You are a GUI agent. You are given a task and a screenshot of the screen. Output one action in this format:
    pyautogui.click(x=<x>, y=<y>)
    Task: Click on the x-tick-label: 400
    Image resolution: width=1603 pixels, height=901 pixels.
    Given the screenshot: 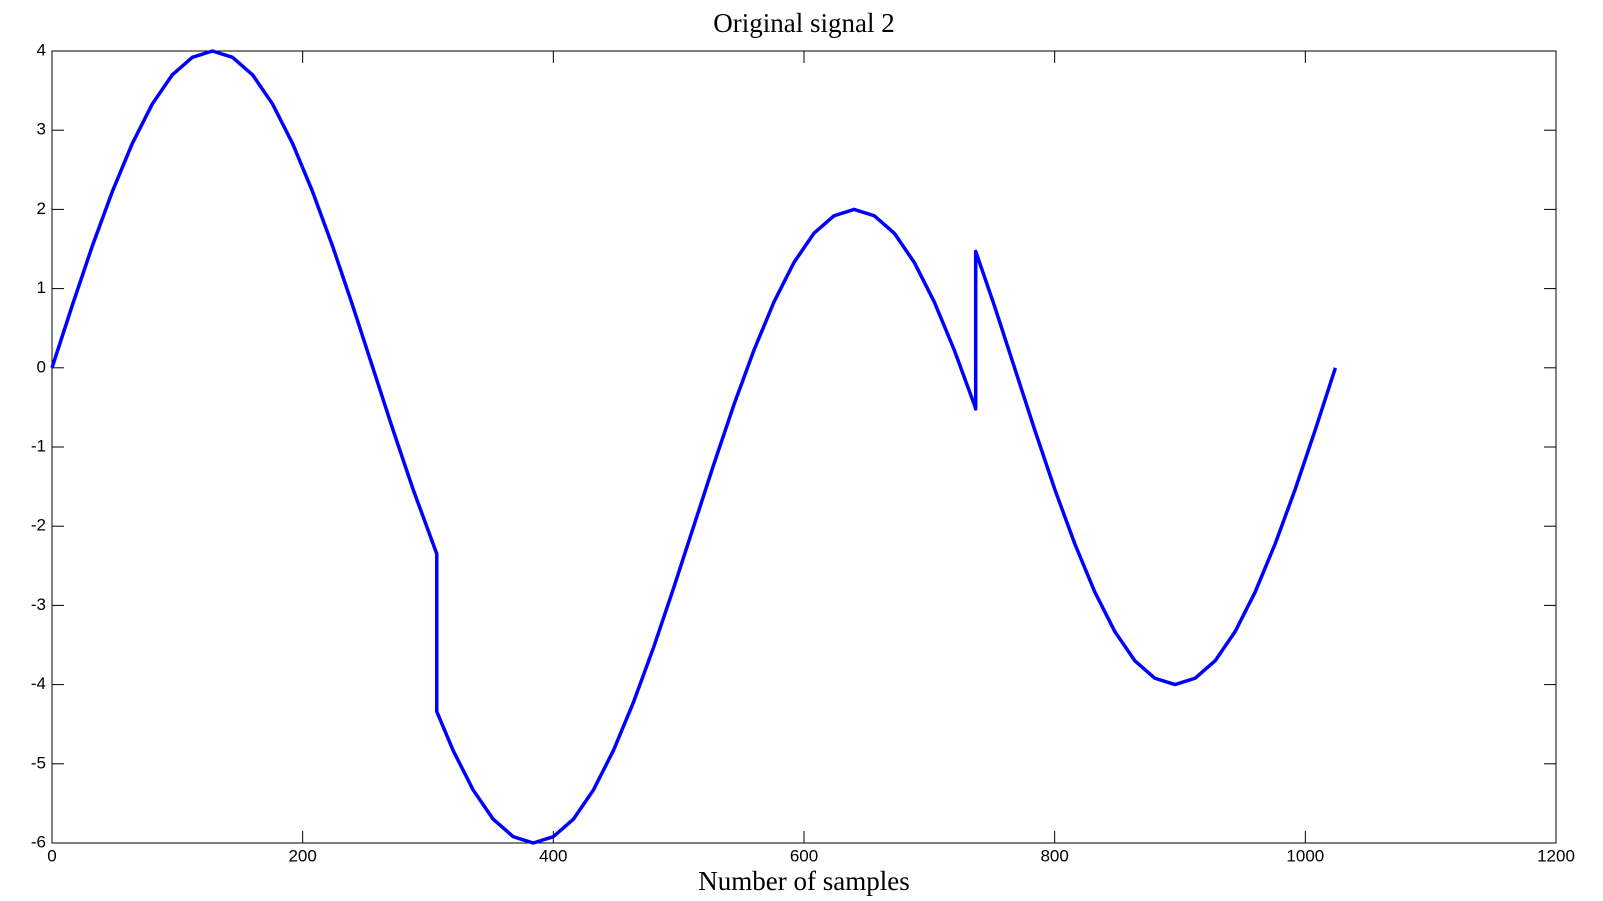 What is the action you would take?
    pyautogui.click(x=553, y=855)
    